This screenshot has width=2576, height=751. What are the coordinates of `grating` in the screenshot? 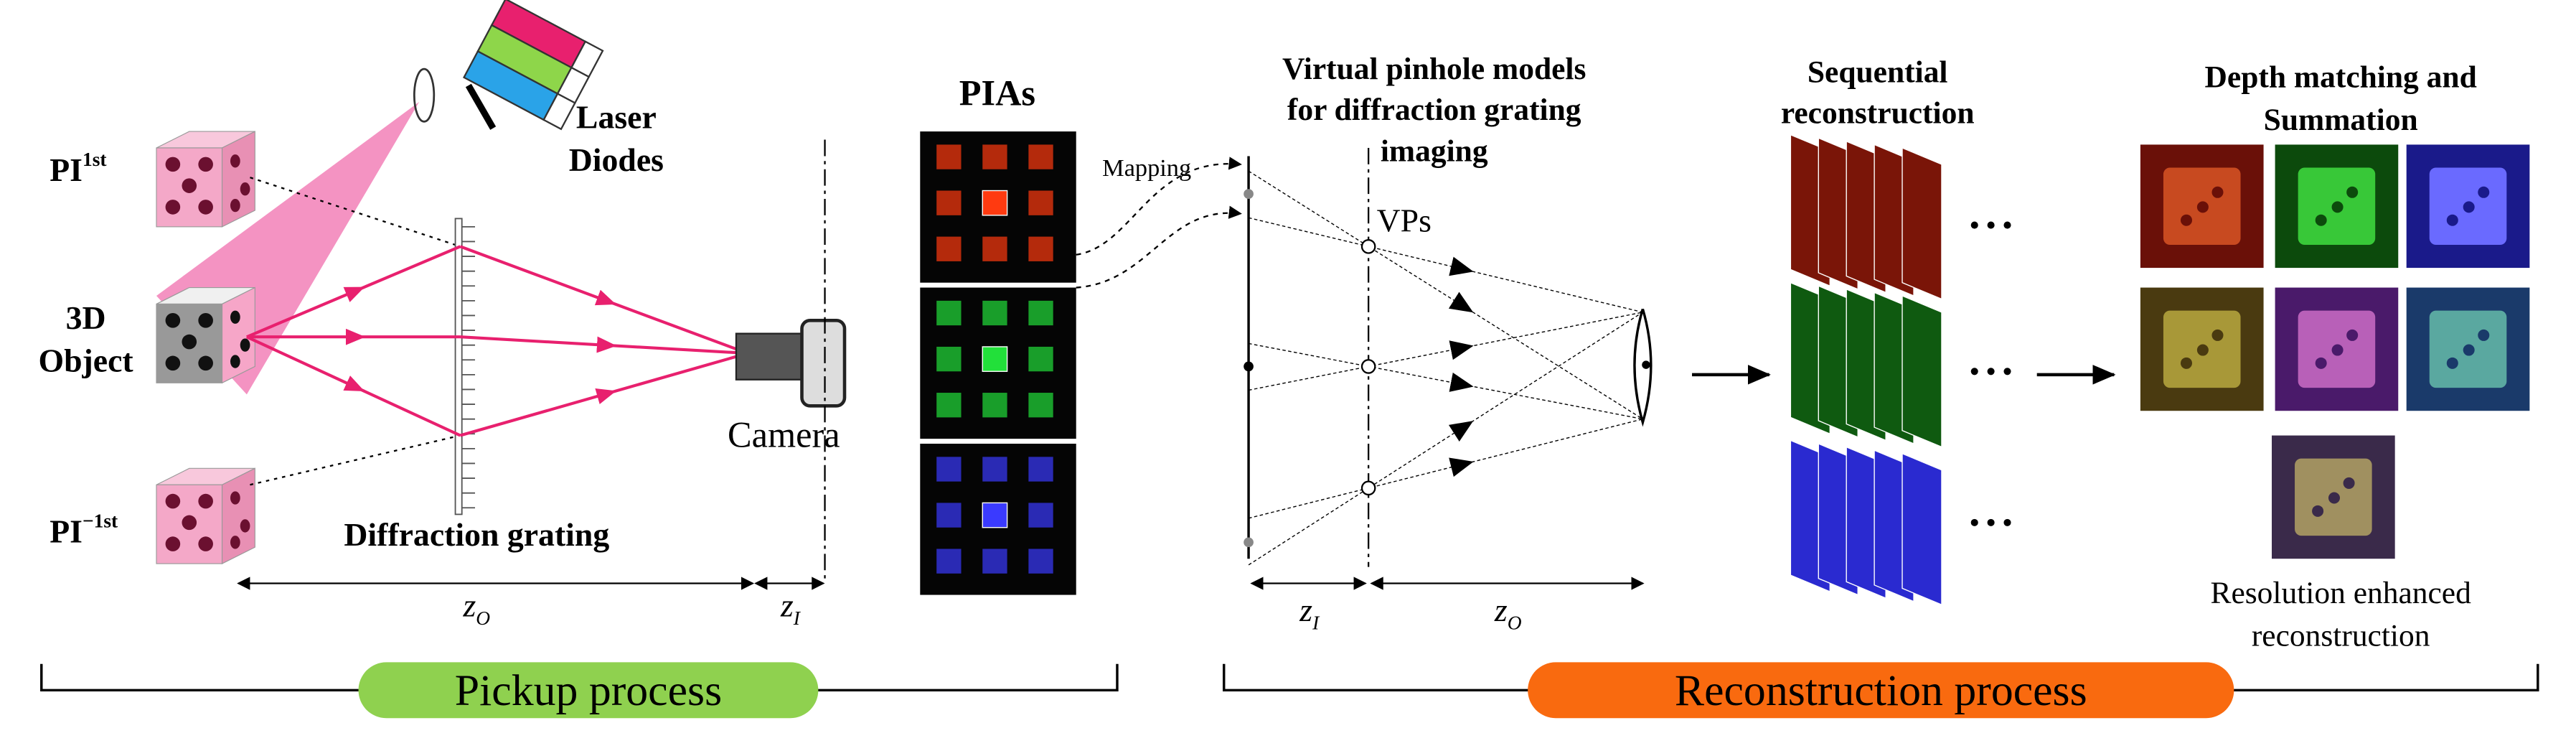 It's located at (458, 367).